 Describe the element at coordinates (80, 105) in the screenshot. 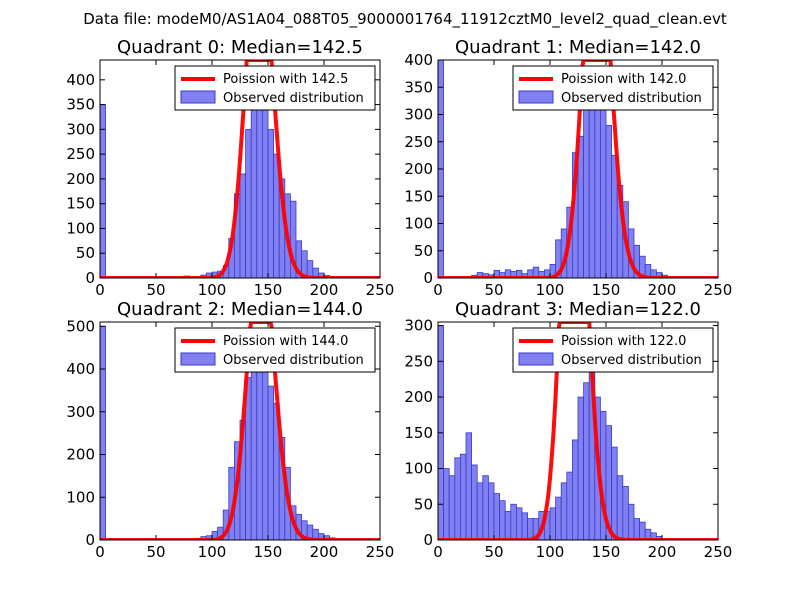

I see `y-tick-label: 350` at that location.